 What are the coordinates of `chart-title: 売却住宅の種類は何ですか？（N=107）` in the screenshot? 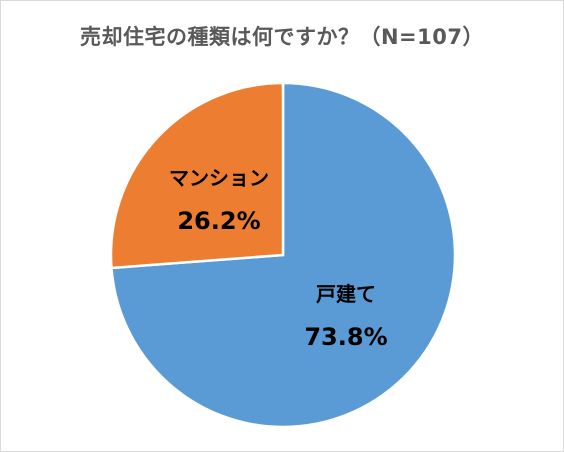 It's located at (281, 37).